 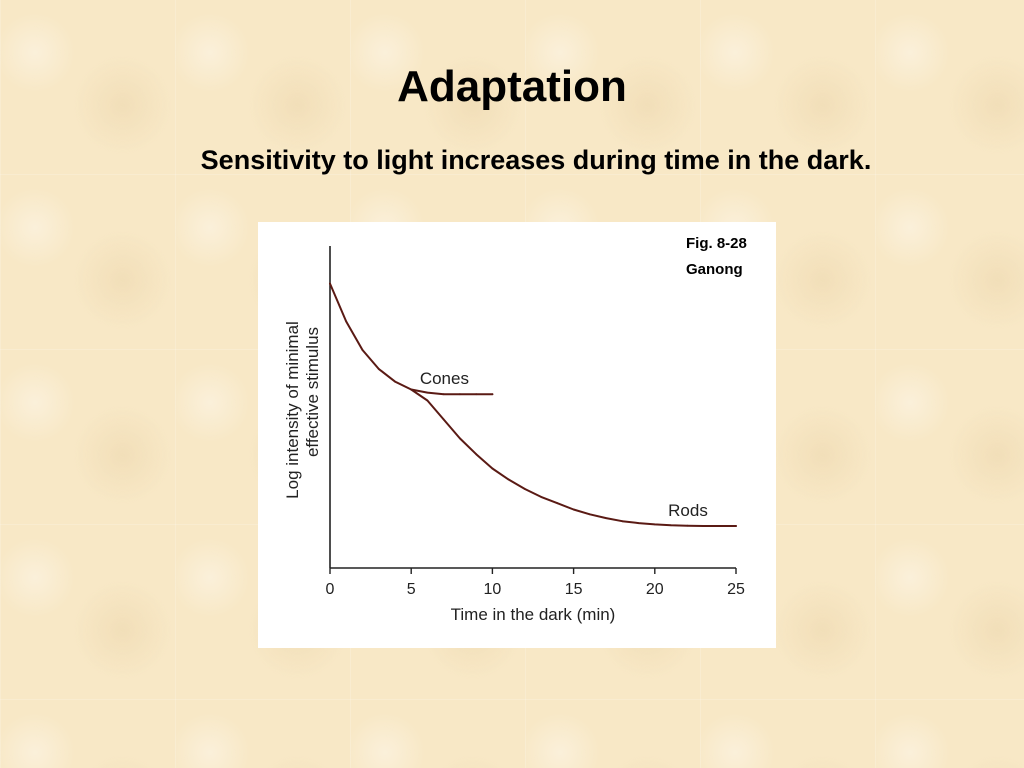 What do you see at coordinates (574, 589) in the screenshot?
I see `x-tick-label-3: 15` at bounding box center [574, 589].